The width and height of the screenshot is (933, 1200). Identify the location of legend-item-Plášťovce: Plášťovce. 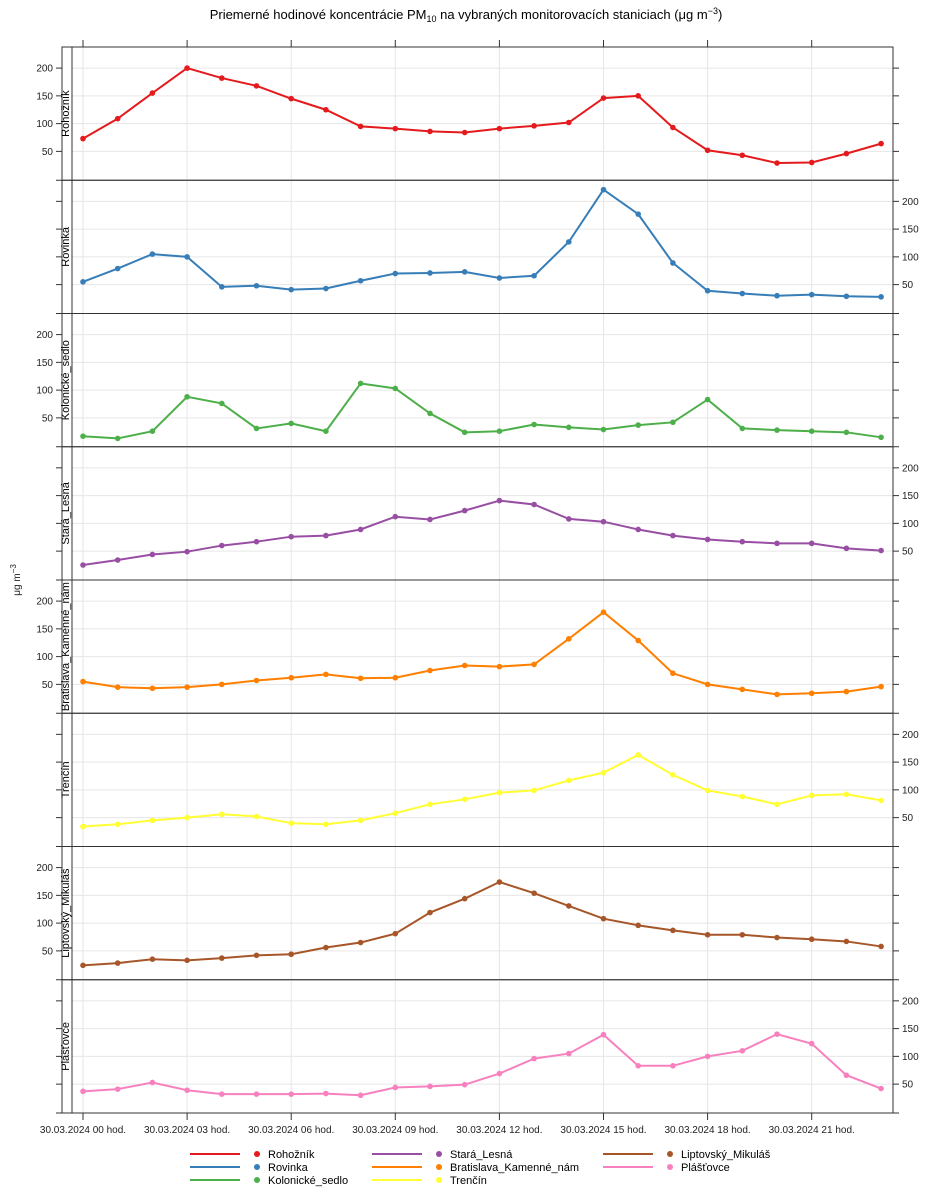
(666, 1168).